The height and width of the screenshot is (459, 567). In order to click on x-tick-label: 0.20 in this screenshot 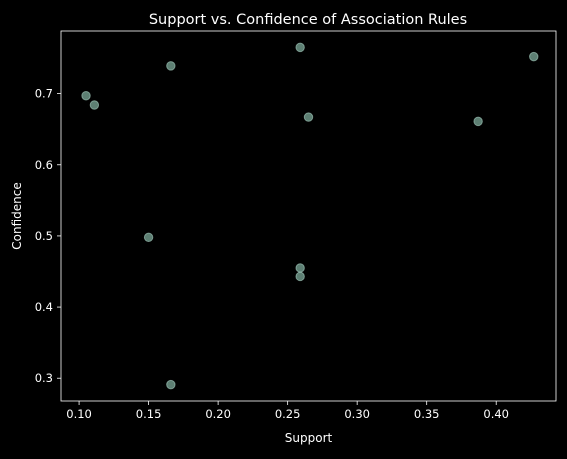, I will do `click(218, 414)`.